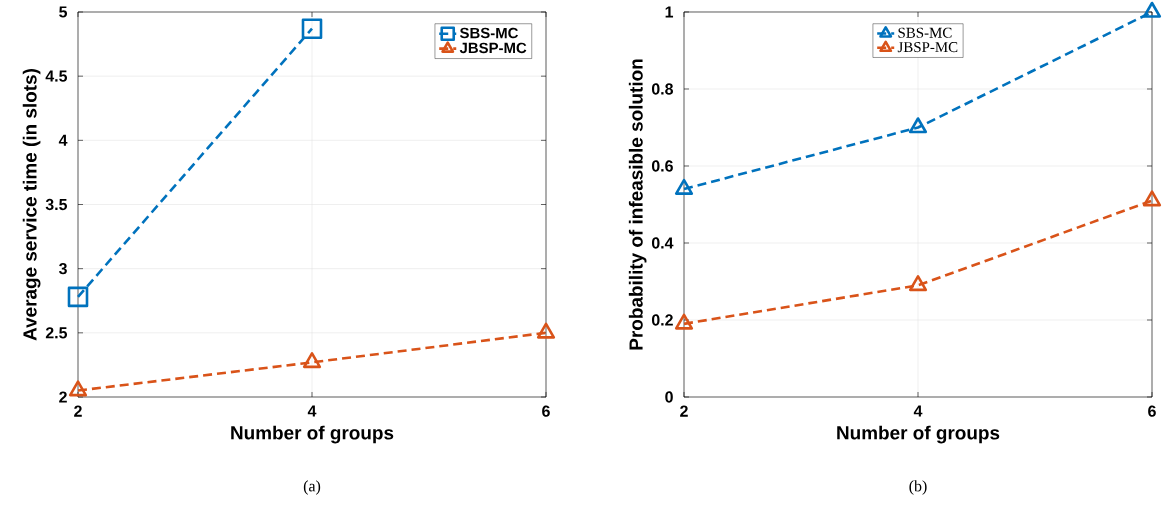 This screenshot has height=515, width=1176. I want to click on y-tick-label: 4, so click(63, 140).